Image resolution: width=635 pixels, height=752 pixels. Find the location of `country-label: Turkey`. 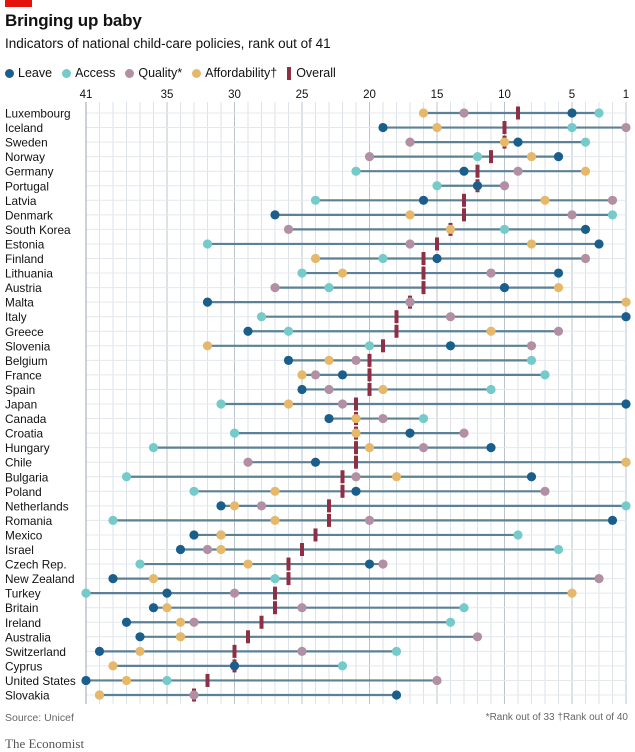

country-label: Turkey is located at coordinates (23, 594).